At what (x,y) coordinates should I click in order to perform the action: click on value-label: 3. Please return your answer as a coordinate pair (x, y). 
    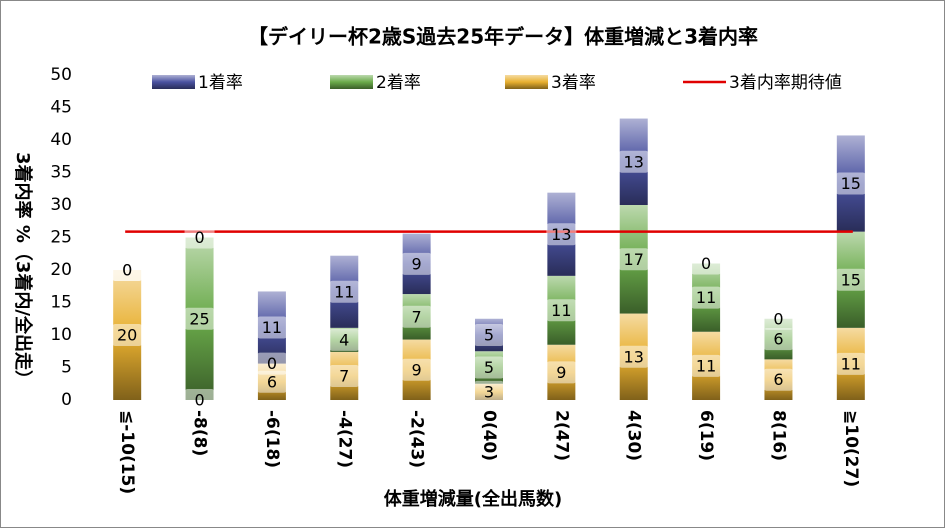
    Looking at the image, I should click on (489, 391).